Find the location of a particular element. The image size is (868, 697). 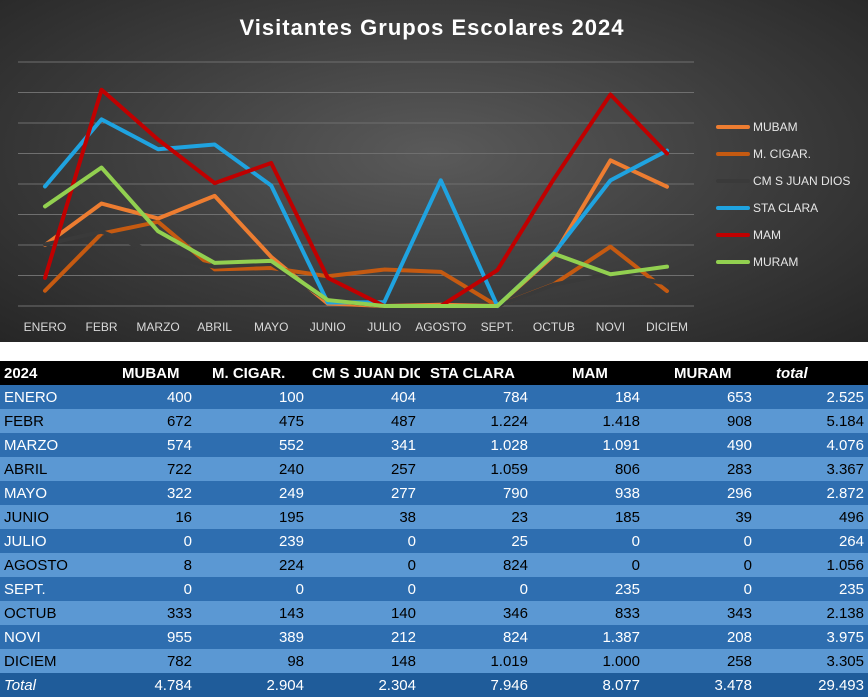

legend-label: MAM is located at coordinates (767, 235).